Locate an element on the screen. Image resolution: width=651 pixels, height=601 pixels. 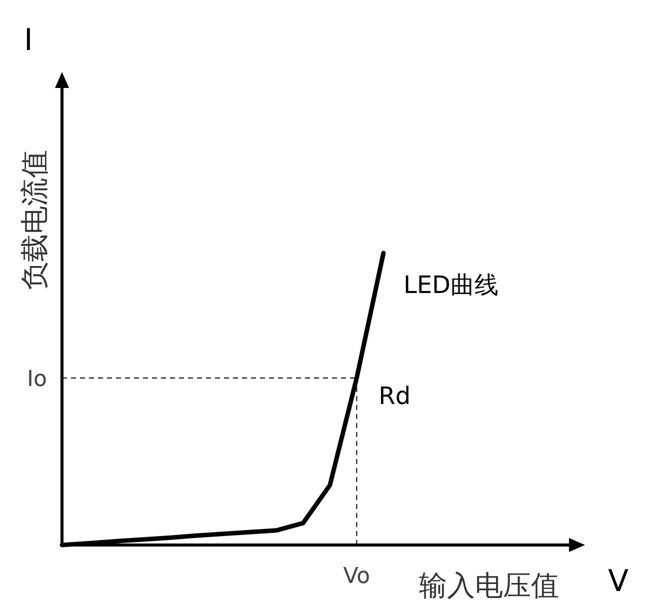
annotation: Rd is located at coordinates (394, 396).